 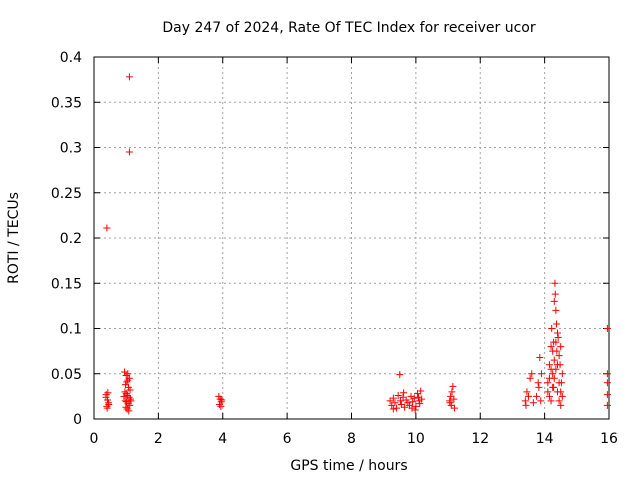 What do you see at coordinates (71, 330) in the screenshot?
I see `y-tick-label: 0.1` at bounding box center [71, 330].